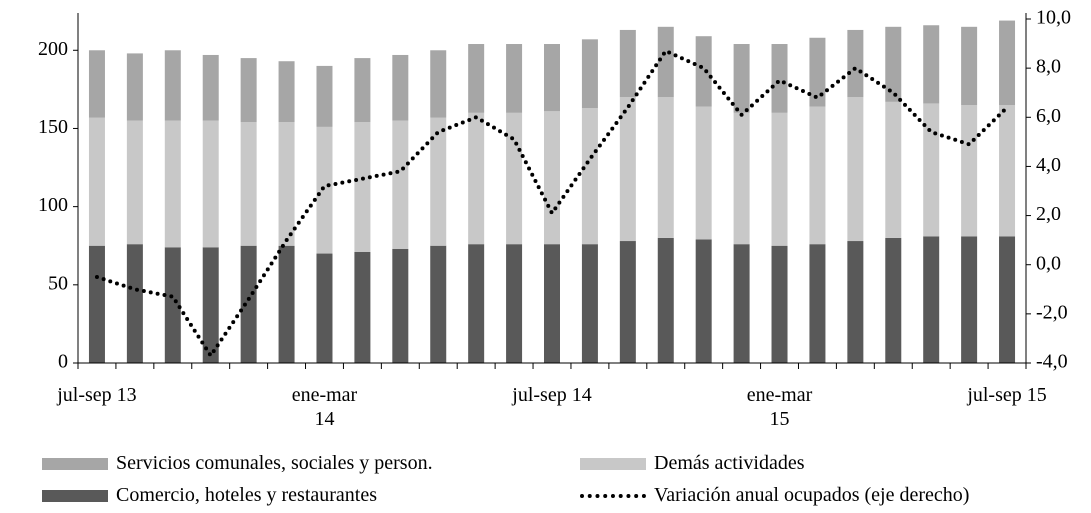  Describe the element at coordinates (812, 495) in the screenshot. I see `legend-label: Variación anual ocupados (eje derecho)` at that location.